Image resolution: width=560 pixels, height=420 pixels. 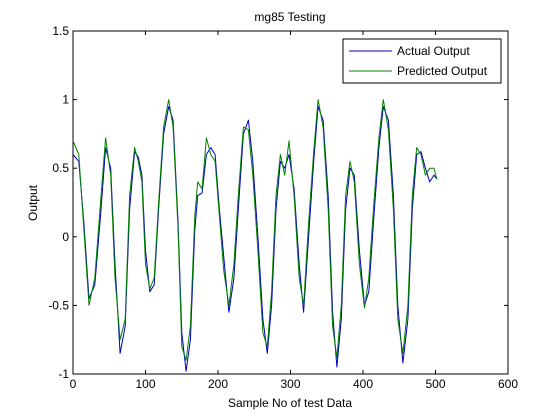 I want to click on chart-title: mg85 Testing, so click(x=289, y=17).